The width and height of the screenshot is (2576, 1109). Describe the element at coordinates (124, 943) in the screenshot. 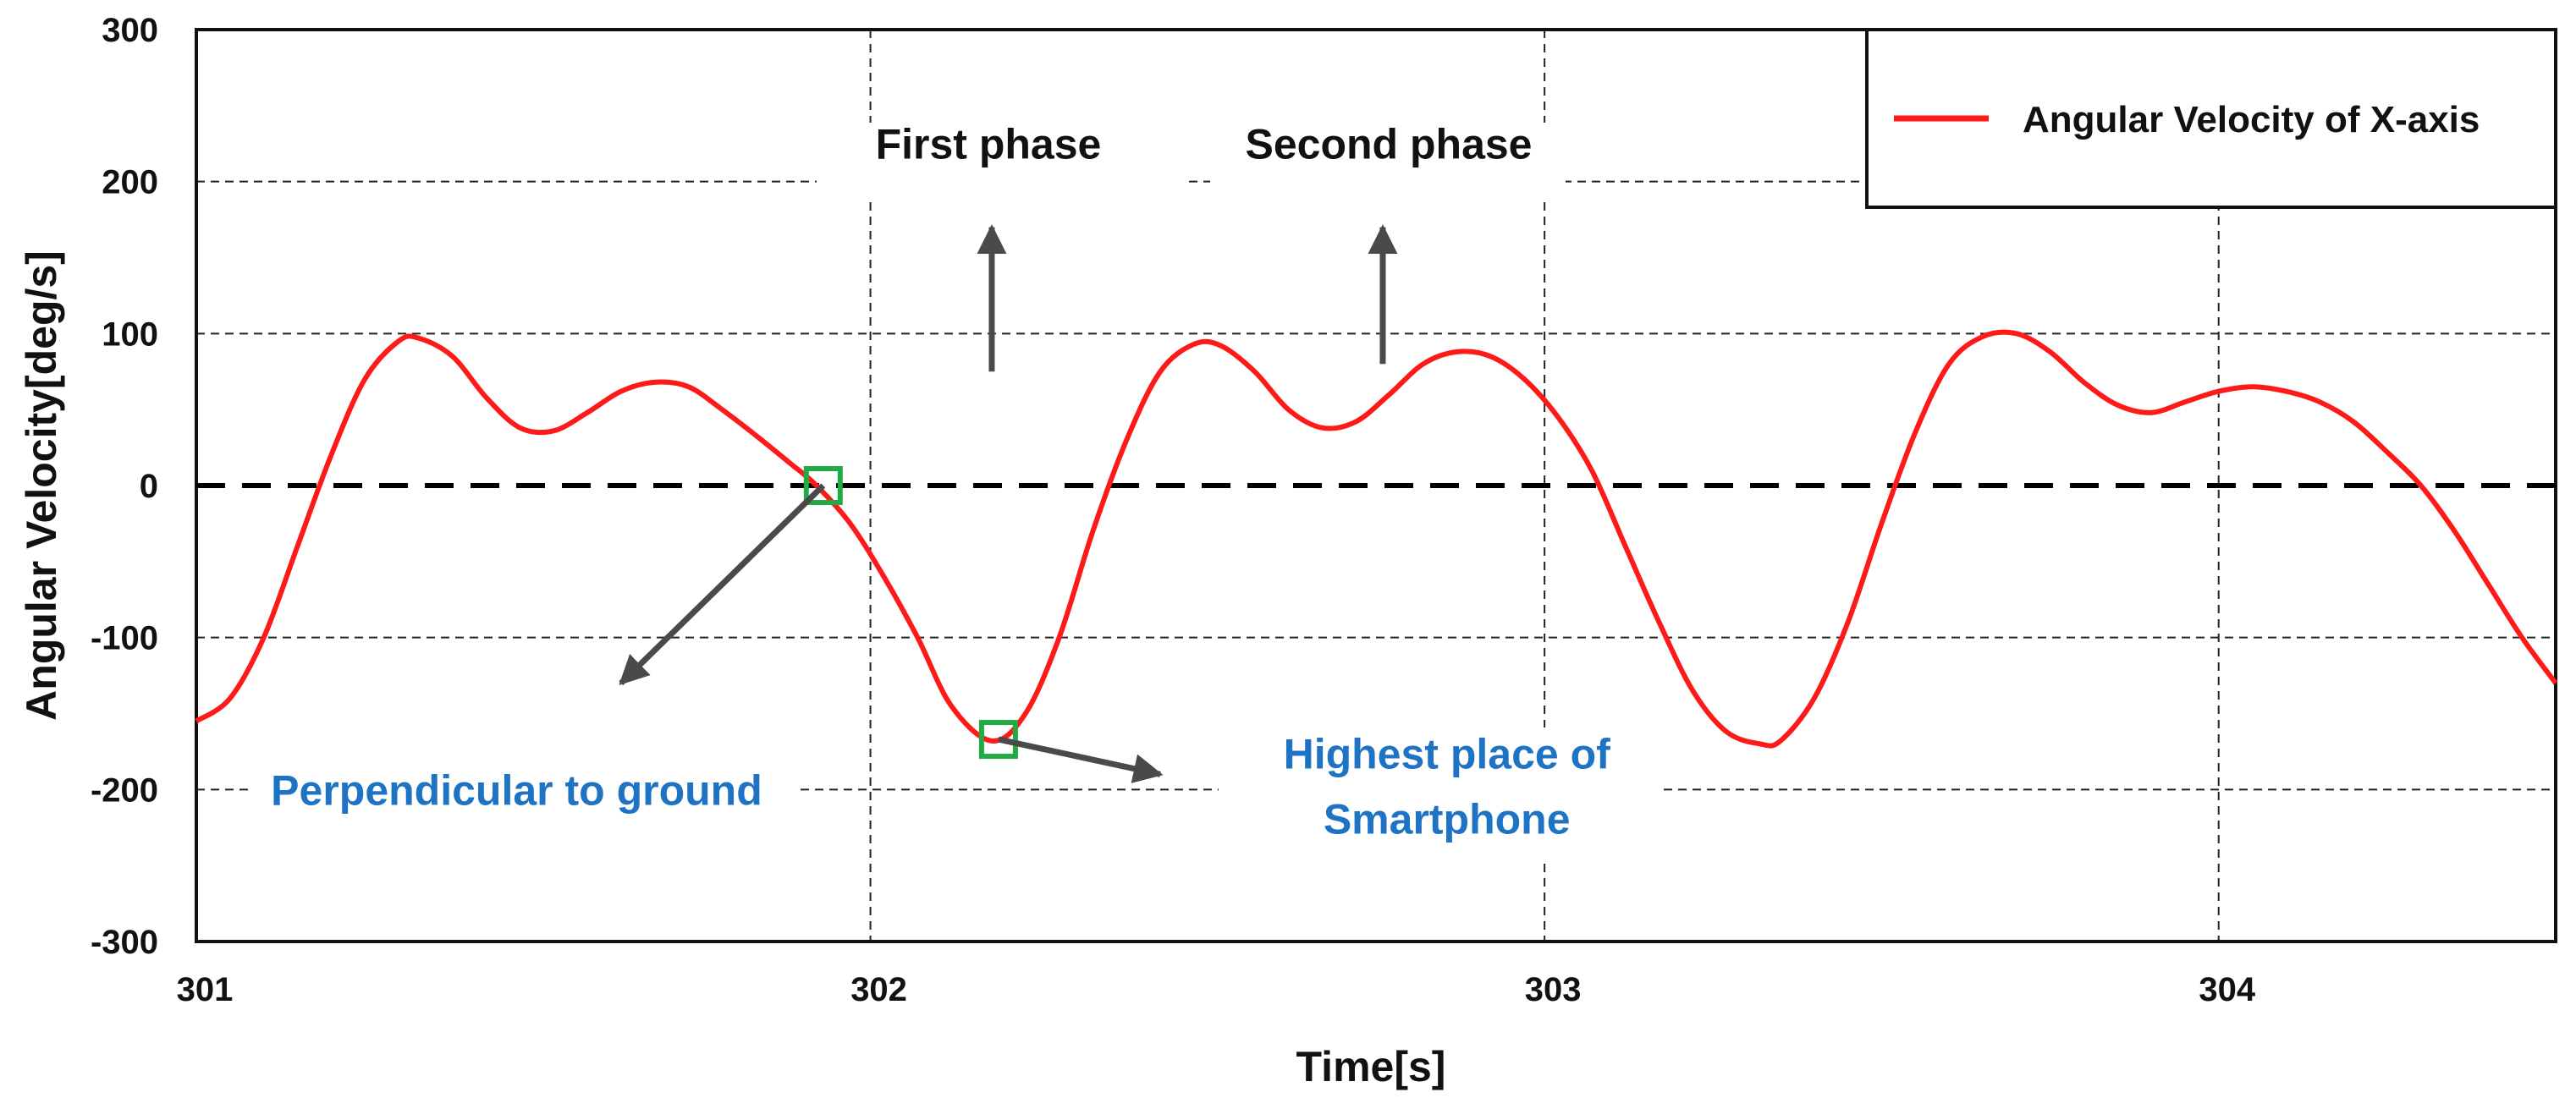

I see `y-tick-label: -300` at that location.